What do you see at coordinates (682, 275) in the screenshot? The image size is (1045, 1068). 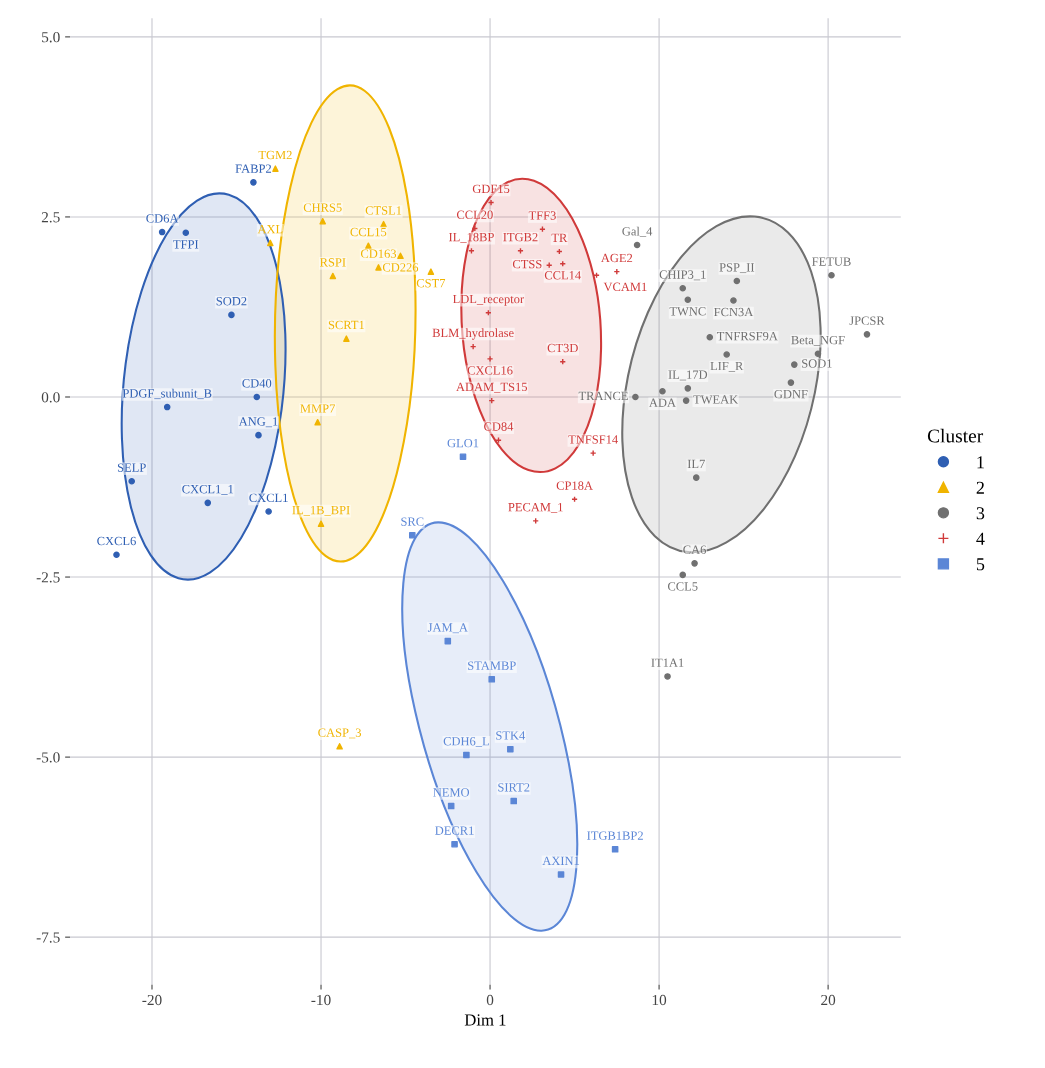 I see `annotation: CHIP3_1` at bounding box center [682, 275].